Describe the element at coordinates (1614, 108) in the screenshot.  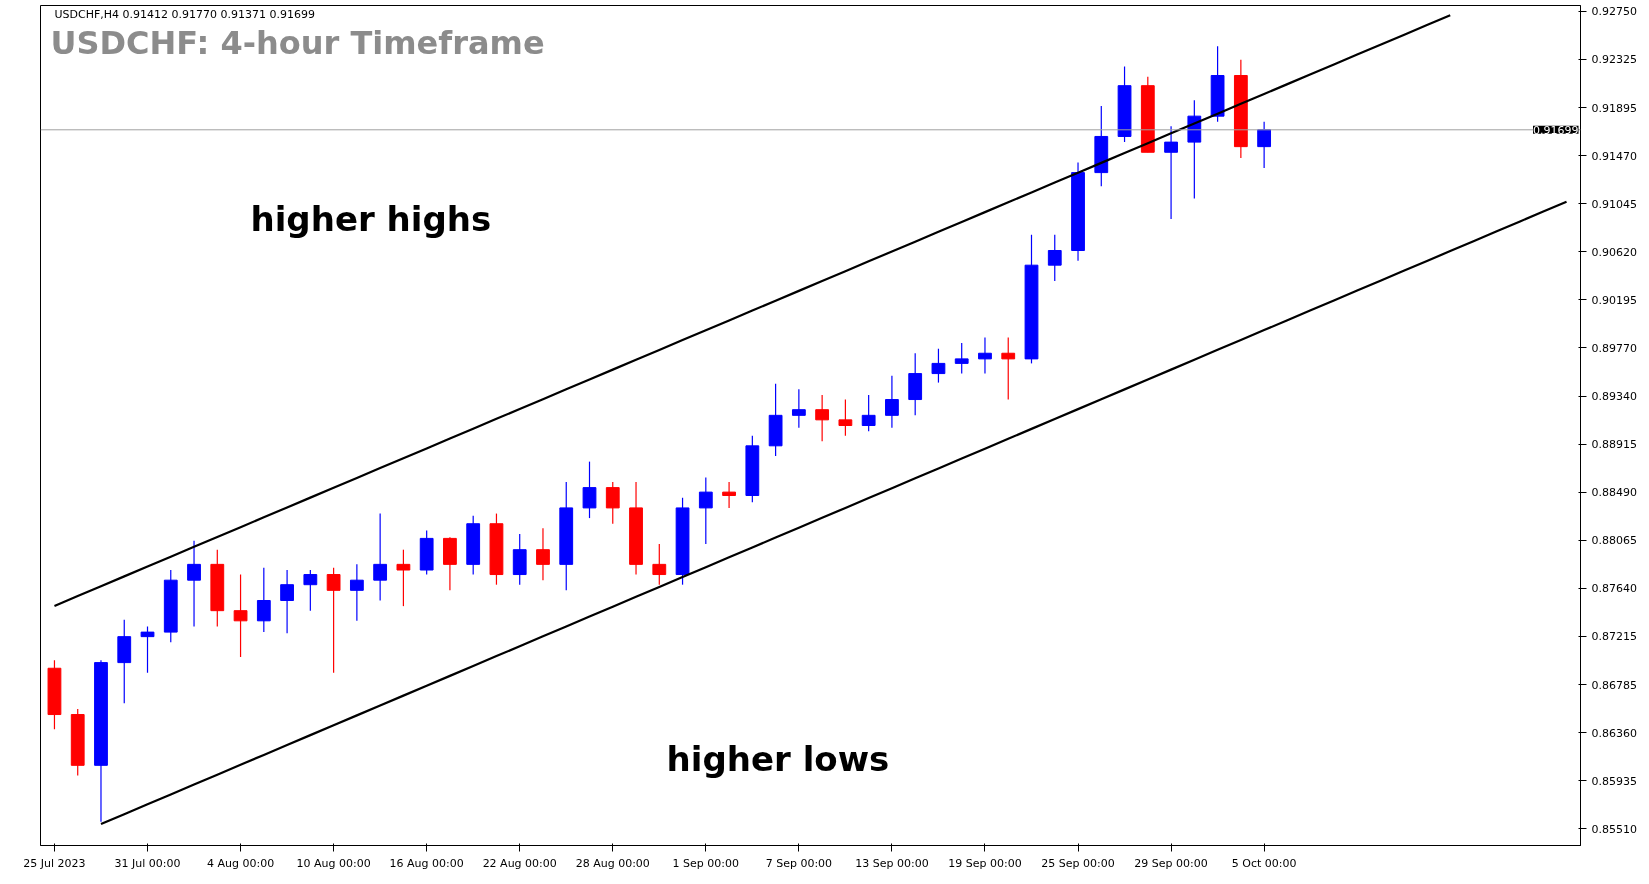
I see `y-tick-label: 0.91895` at that location.